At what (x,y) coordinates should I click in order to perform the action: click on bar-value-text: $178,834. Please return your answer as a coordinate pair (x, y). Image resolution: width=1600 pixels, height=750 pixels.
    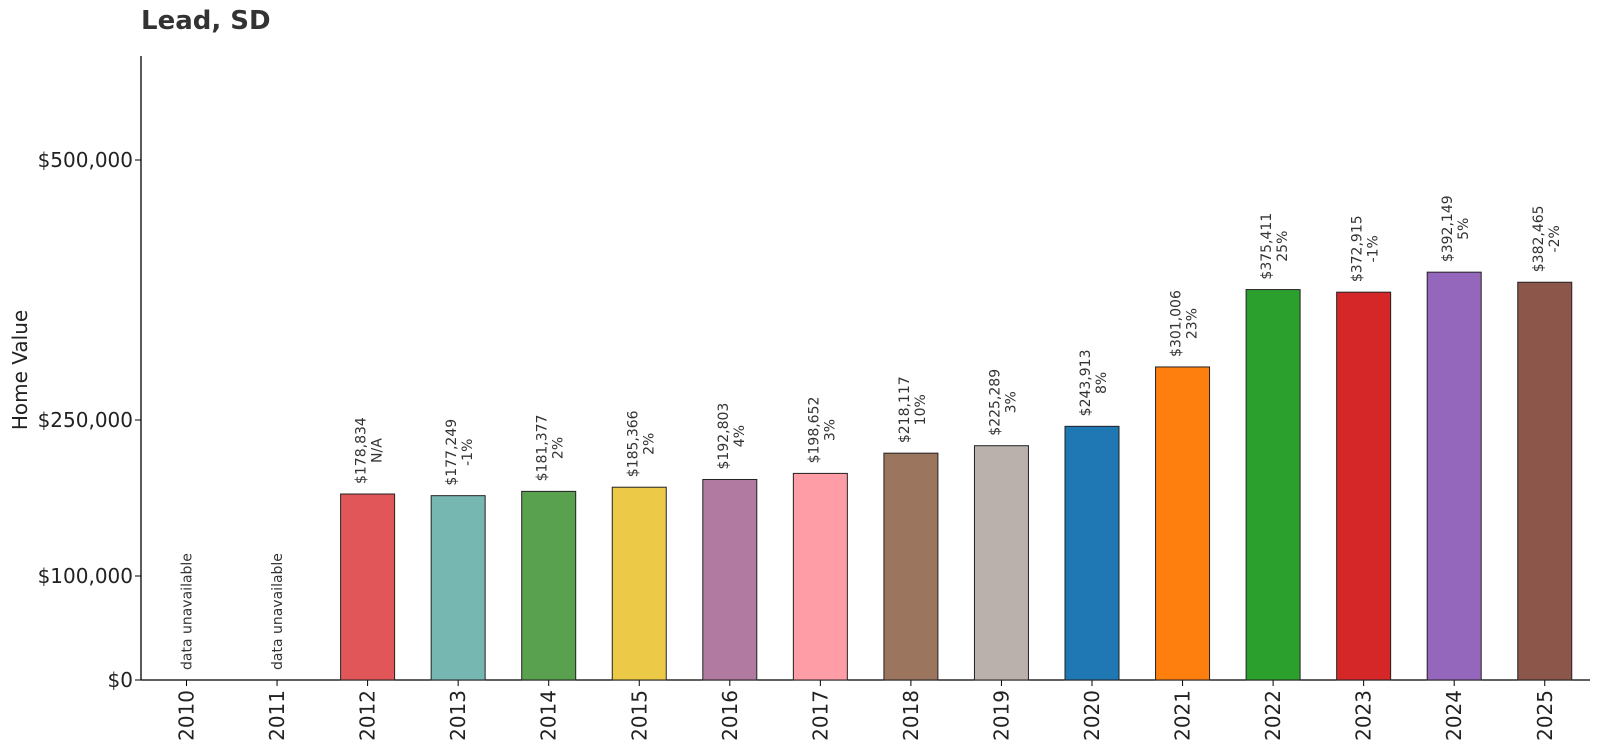
    Looking at the image, I should click on (362, 450).